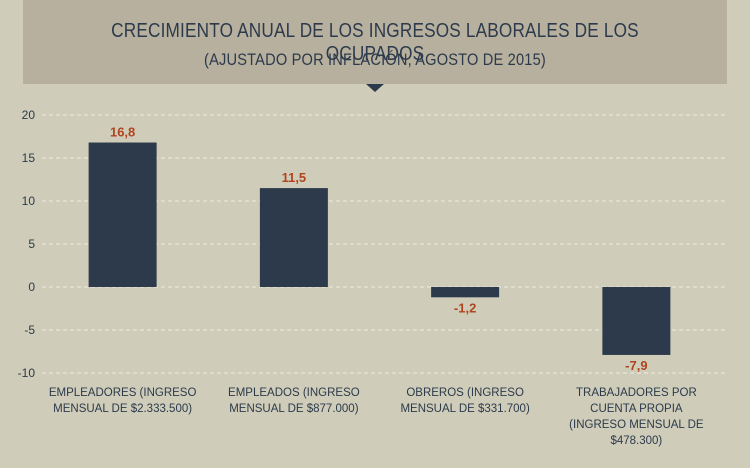  What do you see at coordinates (636, 365) in the screenshot?
I see `data-label: -7,9` at bounding box center [636, 365].